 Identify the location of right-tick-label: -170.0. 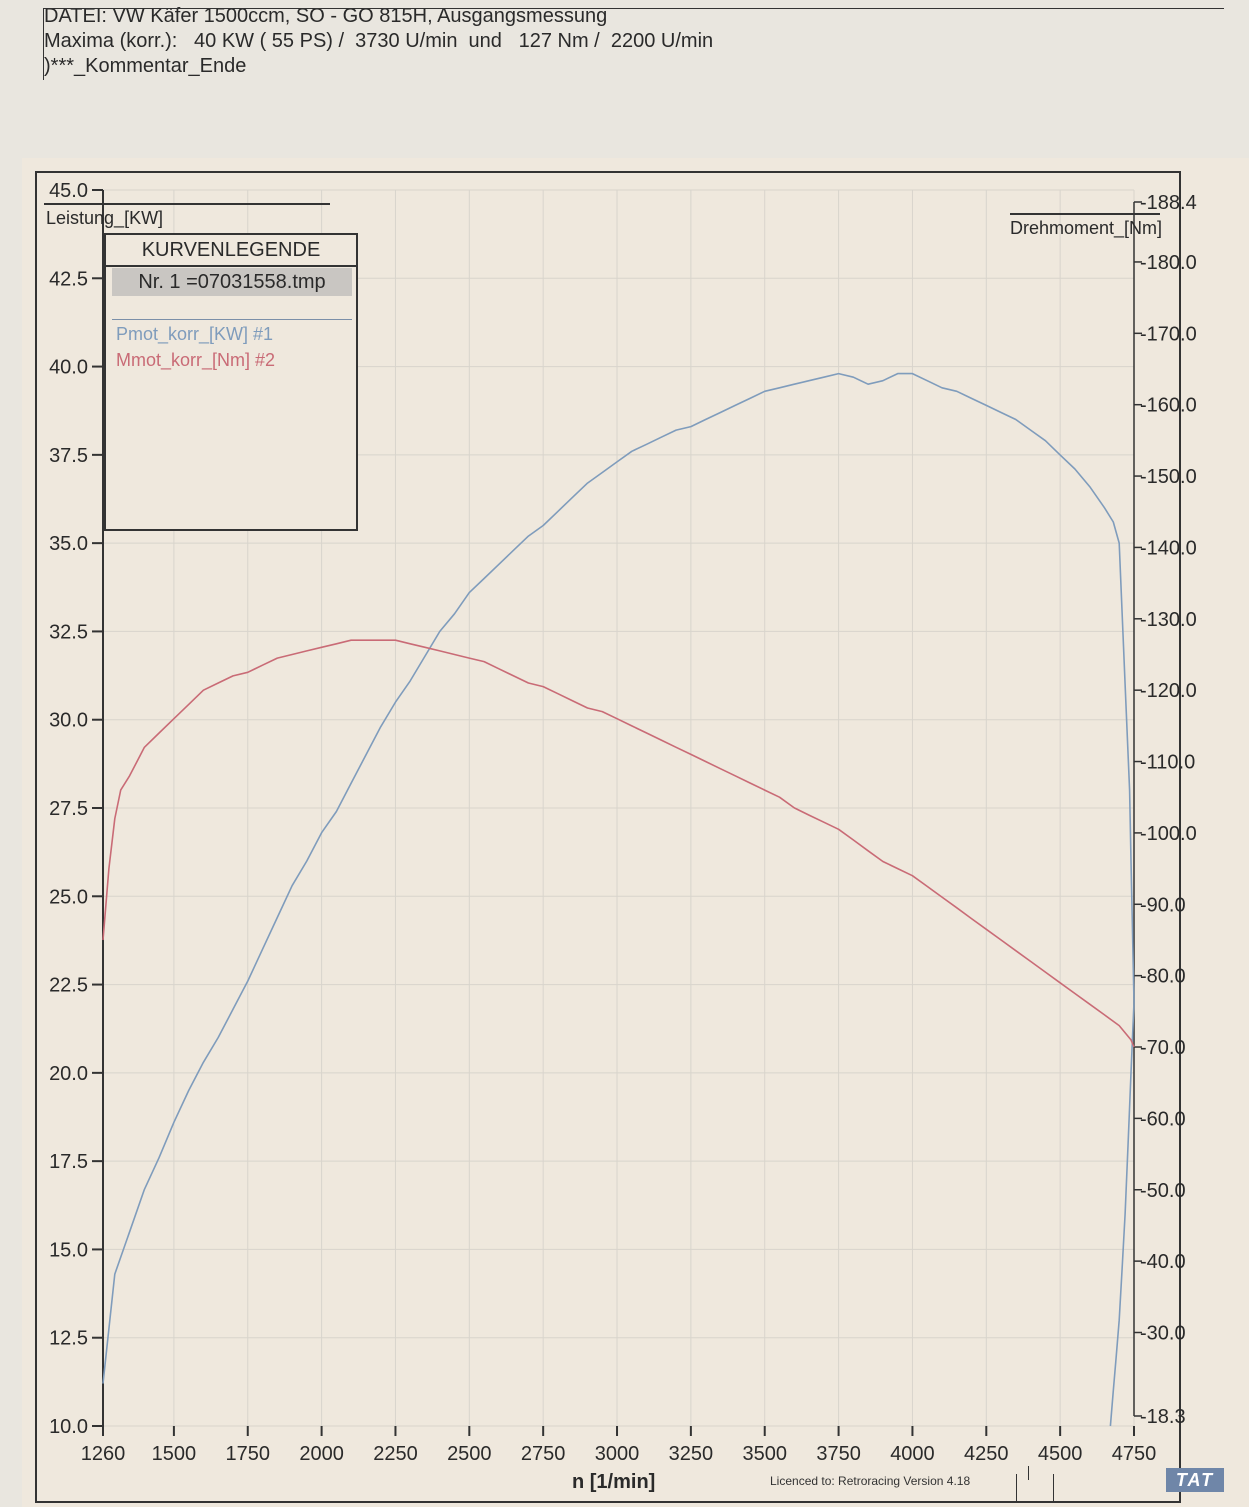
(1168, 334).